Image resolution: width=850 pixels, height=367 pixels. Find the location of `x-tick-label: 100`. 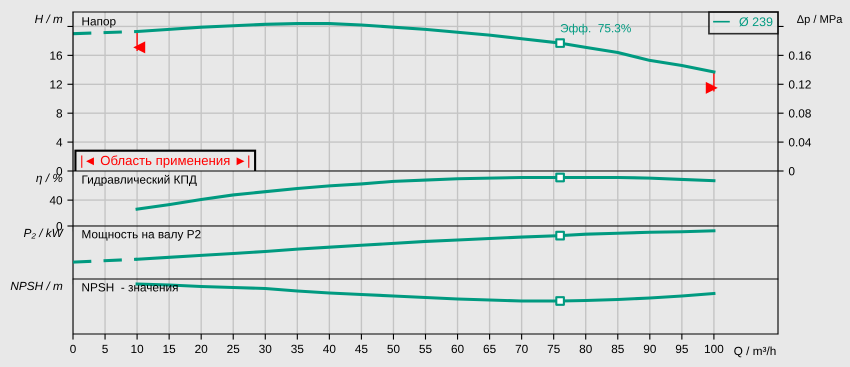

x-tick-label: 100 is located at coordinates (714, 349).